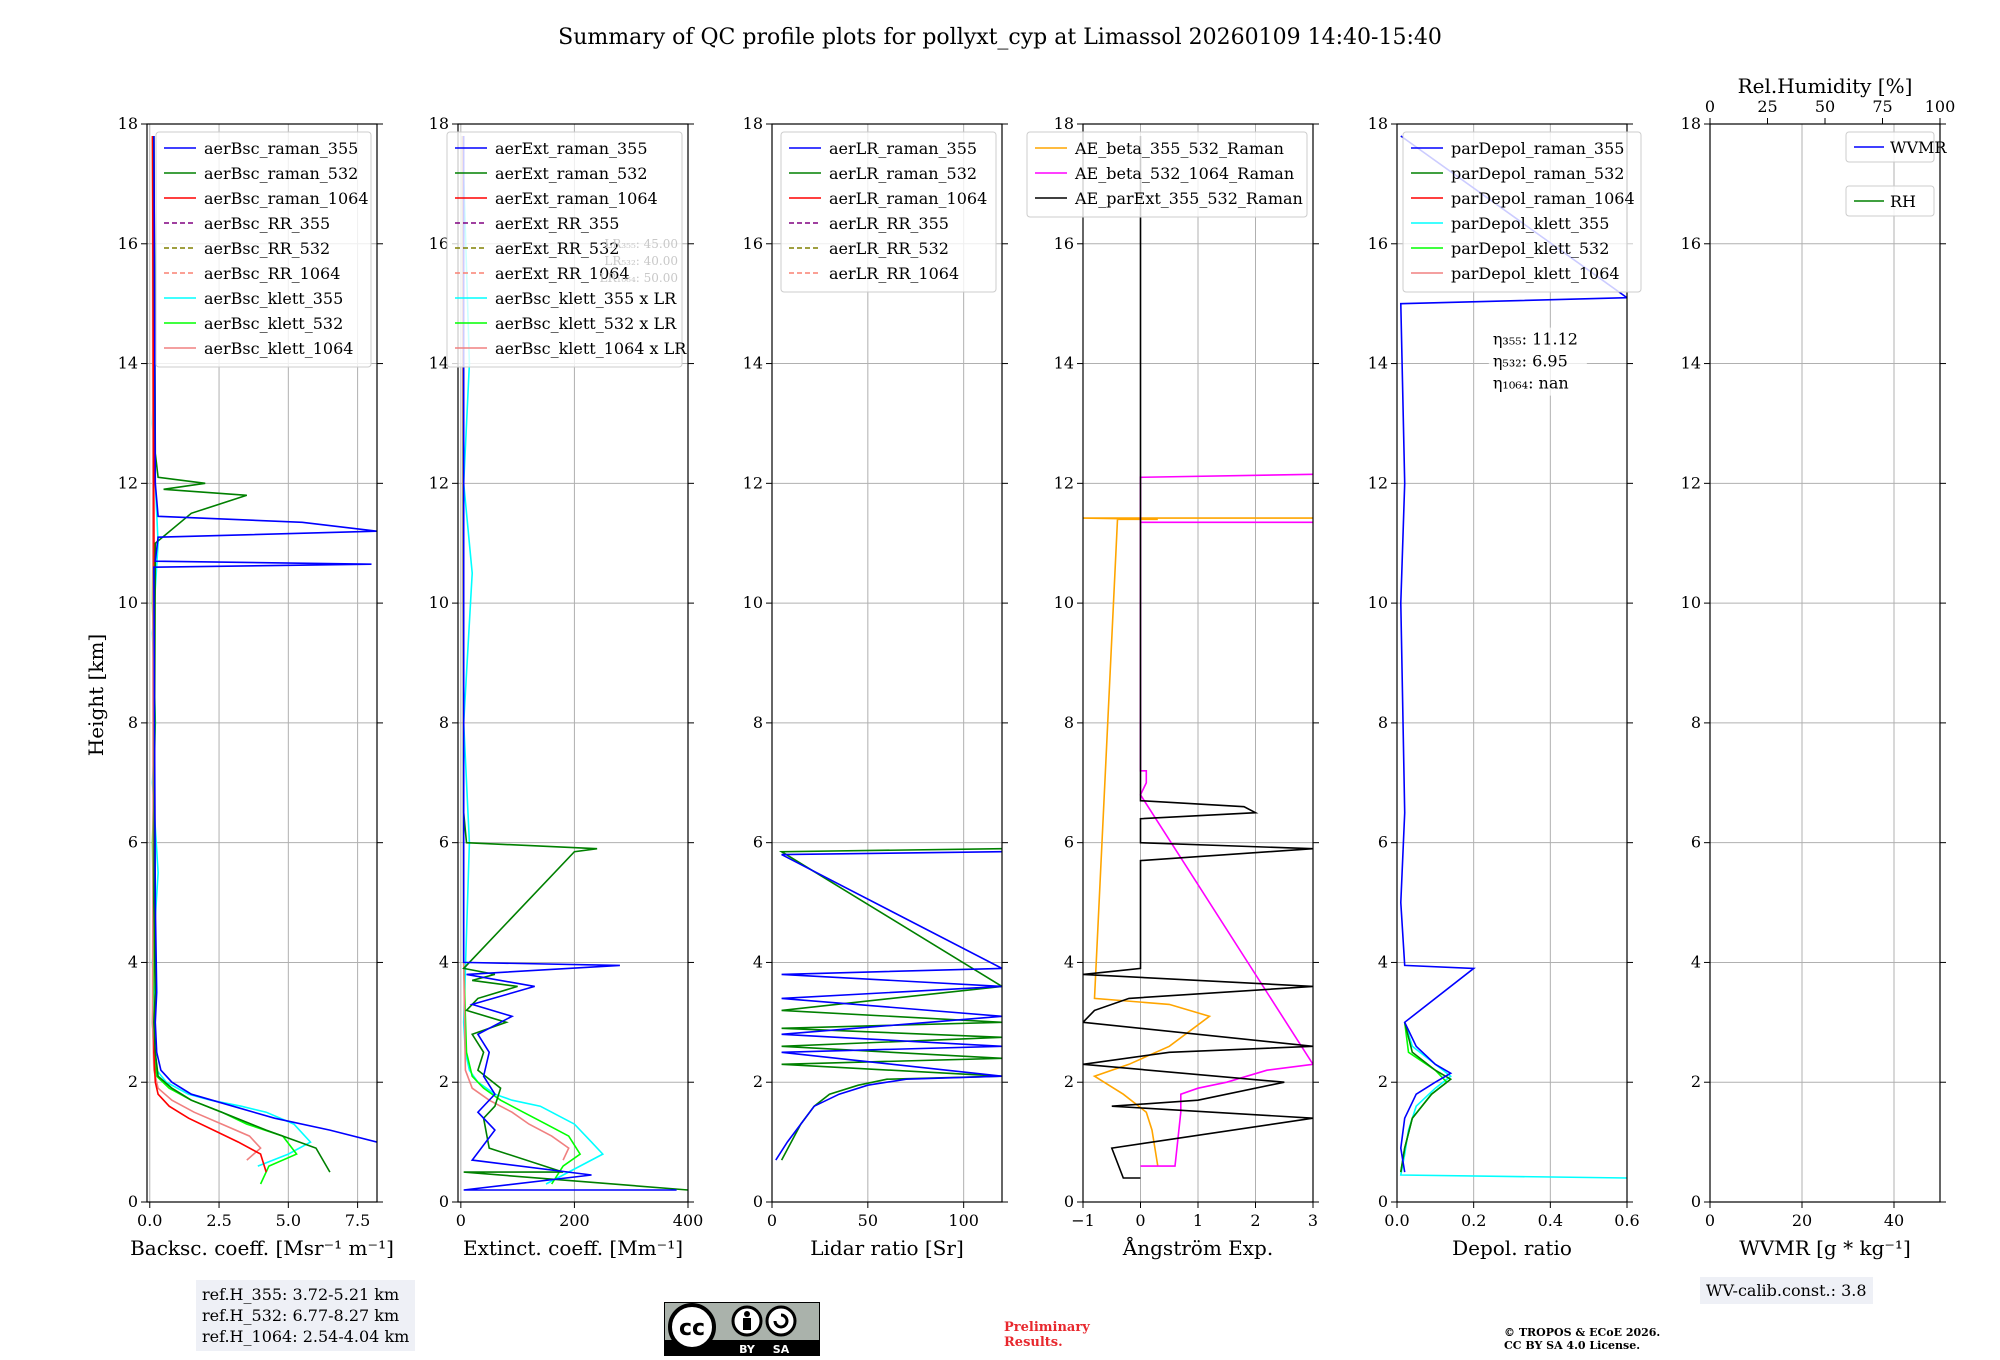 This screenshot has height=1360, width=2000. What do you see at coordinates (571, 148) in the screenshot?
I see `legend-label: aerExt_raman_355` at bounding box center [571, 148].